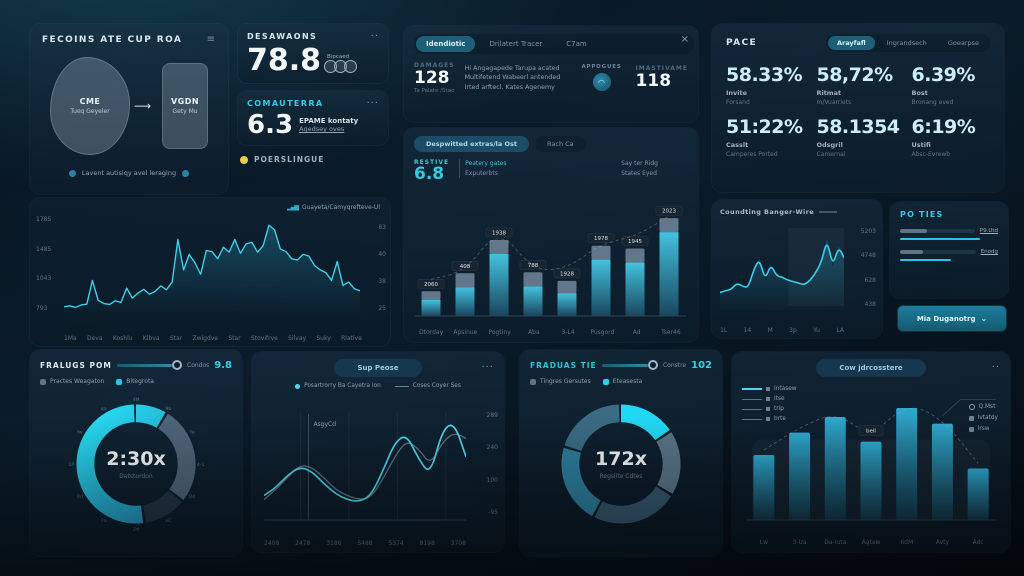  What do you see at coordinates (963, 43) in the screenshot?
I see `tab-goearpse: Goearpse` at bounding box center [963, 43].